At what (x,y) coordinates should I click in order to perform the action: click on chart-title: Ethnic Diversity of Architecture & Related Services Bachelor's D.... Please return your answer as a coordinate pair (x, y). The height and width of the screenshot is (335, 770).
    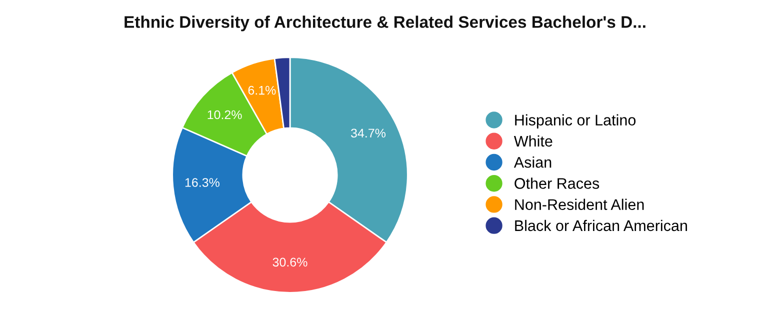
    Looking at the image, I should click on (385, 24).